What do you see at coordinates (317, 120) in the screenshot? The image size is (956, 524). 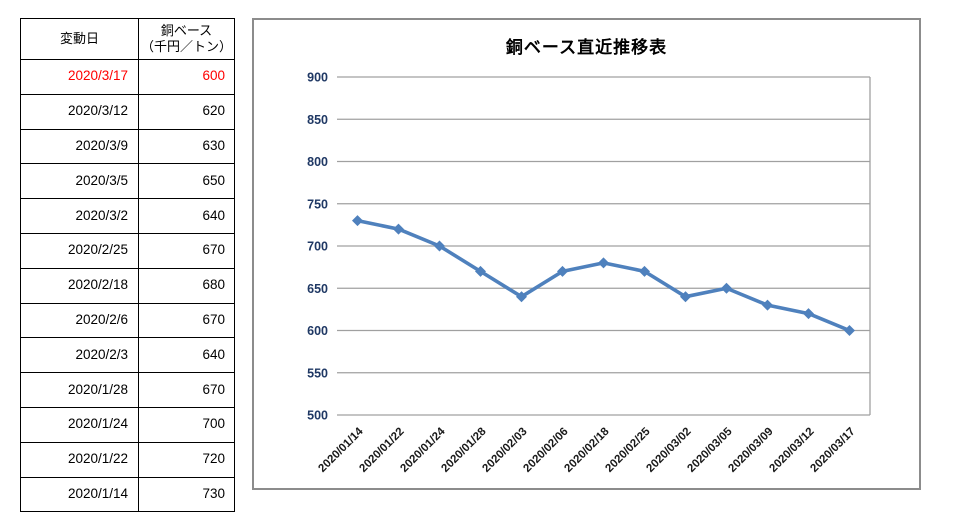 I see `y-tick-label: 850` at bounding box center [317, 120].